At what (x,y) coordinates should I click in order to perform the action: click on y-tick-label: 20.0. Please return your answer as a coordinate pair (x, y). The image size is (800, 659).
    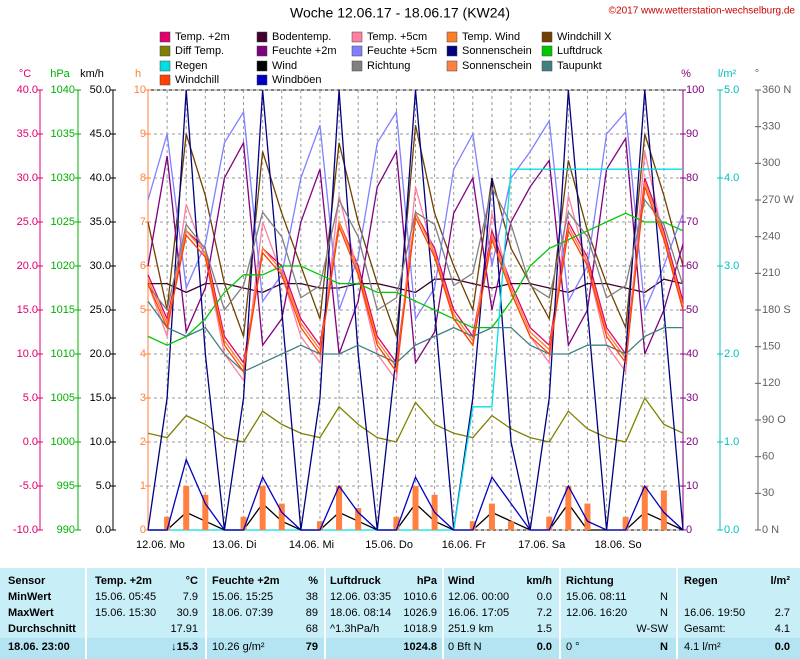
    Looking at the image, I should click on (27, 266).